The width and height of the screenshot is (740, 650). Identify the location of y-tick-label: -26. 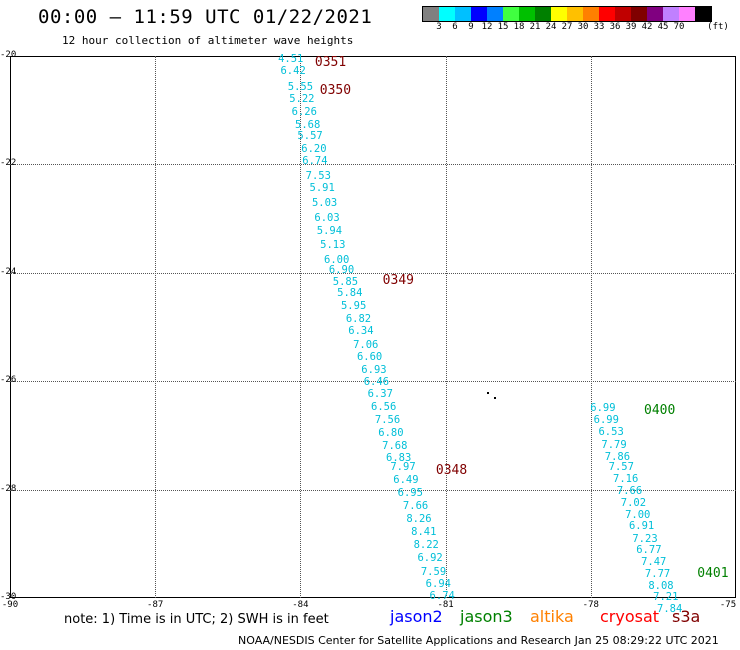
(8, 380).